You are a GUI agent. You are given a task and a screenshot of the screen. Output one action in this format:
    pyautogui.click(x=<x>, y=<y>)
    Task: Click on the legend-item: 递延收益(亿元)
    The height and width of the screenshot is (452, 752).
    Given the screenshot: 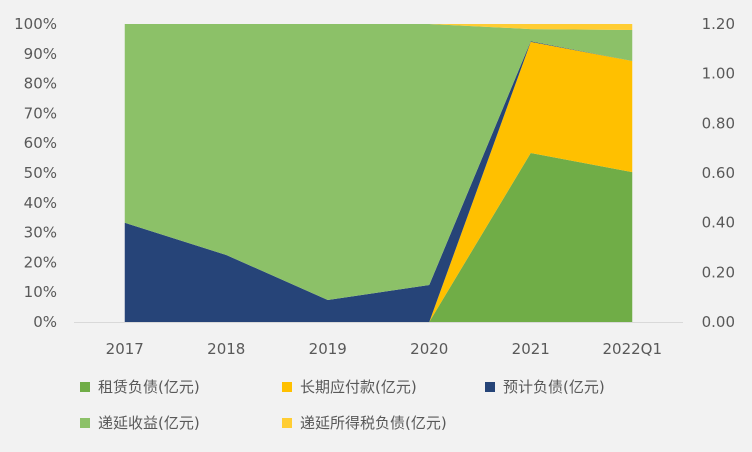 What is the action you would take?
    pyautogui.click(x=140, y=422)
    